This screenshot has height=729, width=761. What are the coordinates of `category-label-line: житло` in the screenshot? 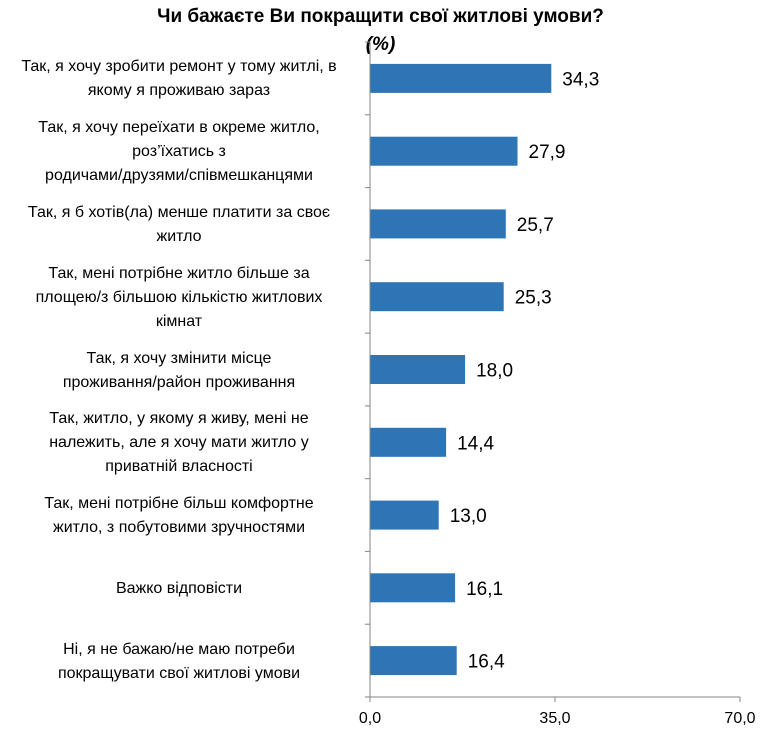 It's located at (179, 236).